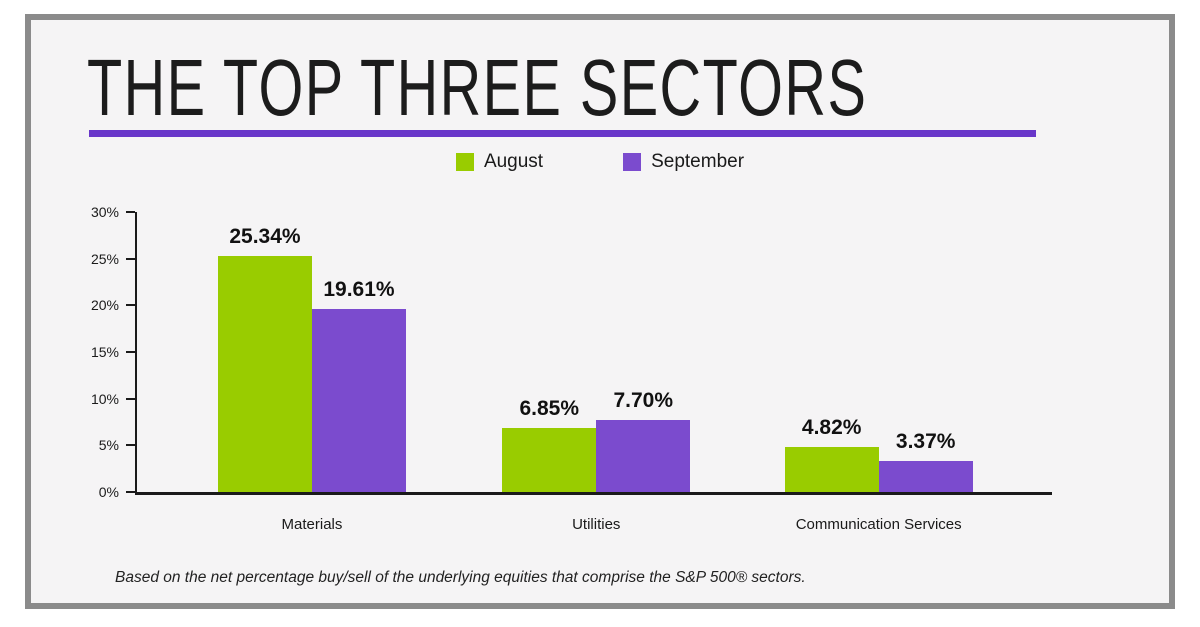 The height and width of the screenshot is (627, 1200). What do you see at coordinates (698, 161) in the screenshot?
I see `legend-label-september: September` at bounding box center [698, 161].